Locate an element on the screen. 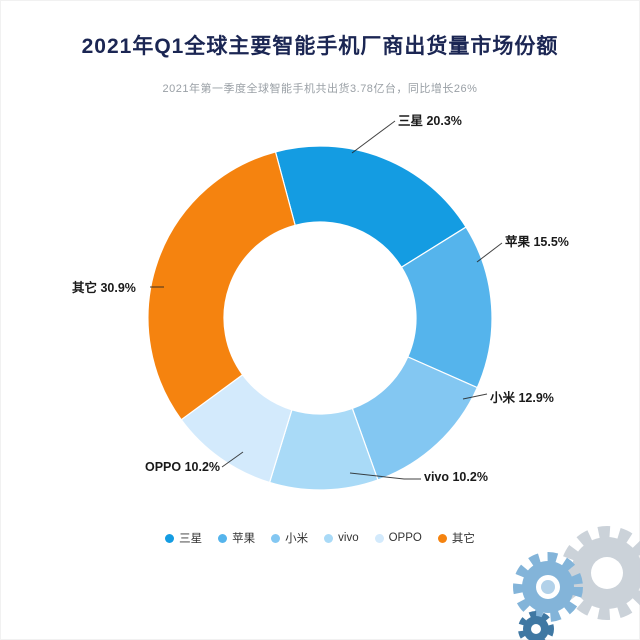  chart-legend: 三星 苹果 小米 vivo OPPO 其它 is located at coordinates (320, 538).